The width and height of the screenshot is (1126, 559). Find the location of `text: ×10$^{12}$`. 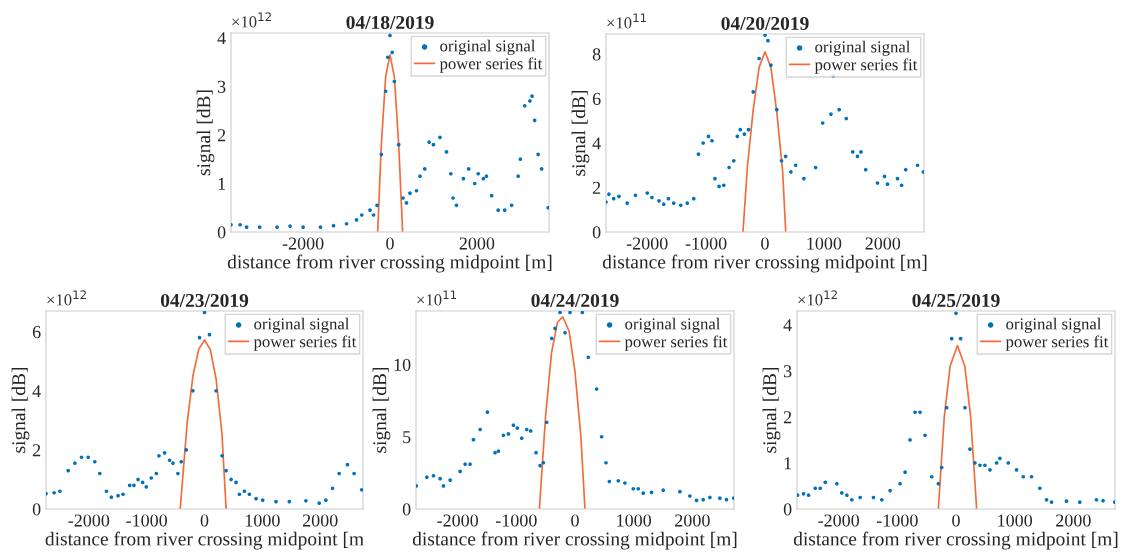

text: ×10$^{12}$ is located at coordinates (251, 20).